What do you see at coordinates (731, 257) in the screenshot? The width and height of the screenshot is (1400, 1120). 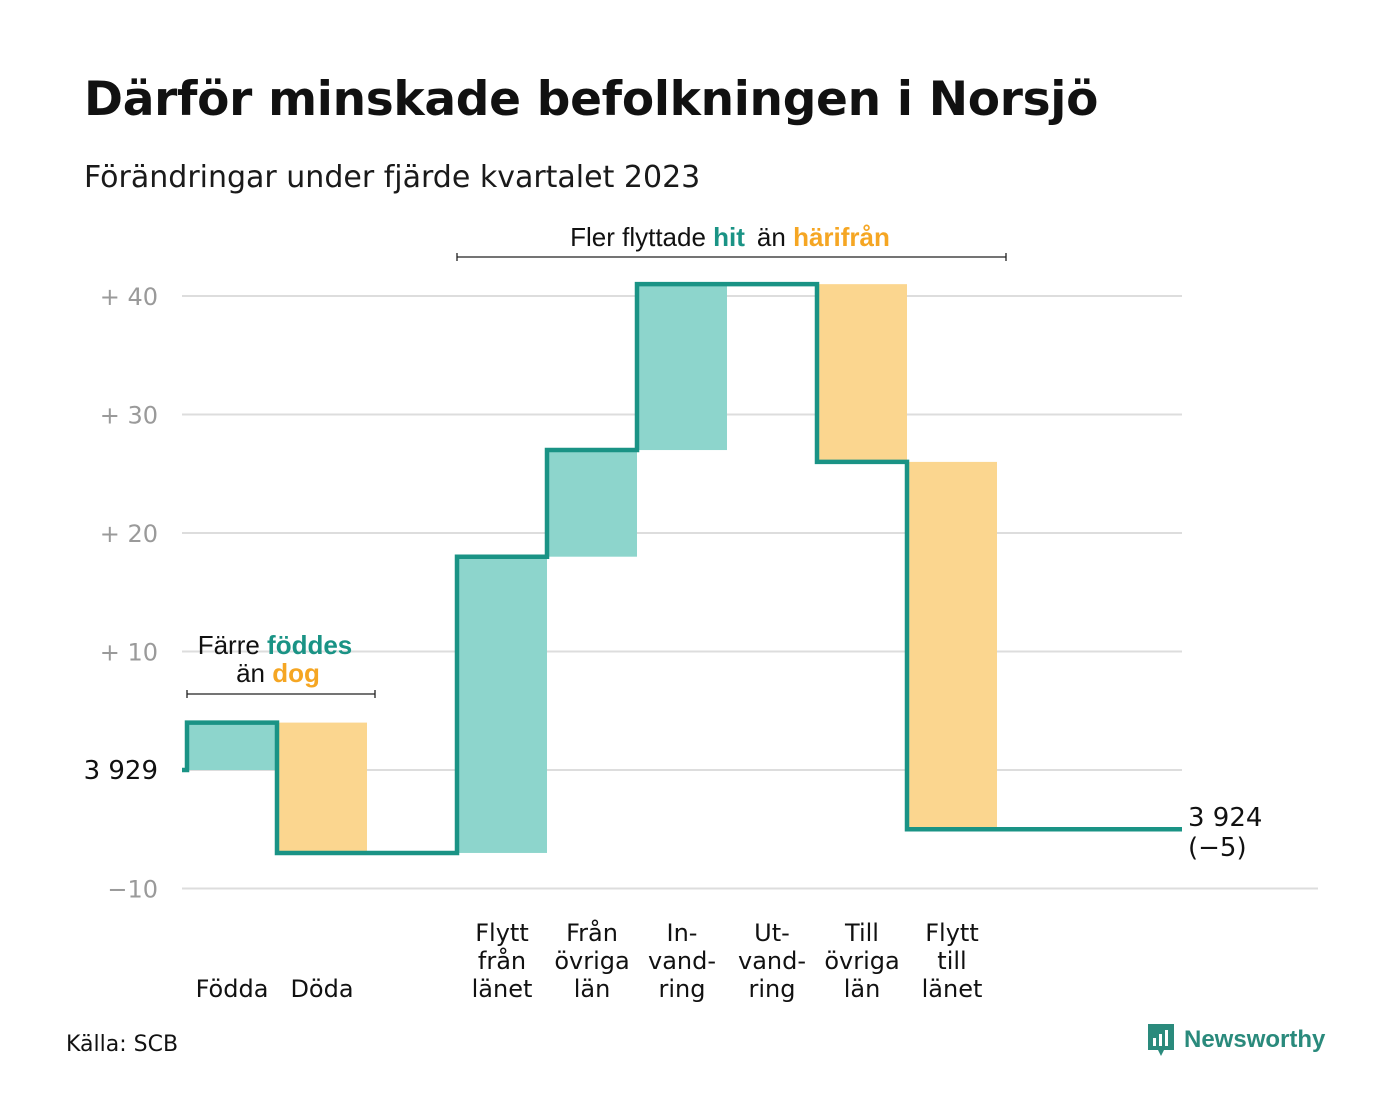 I see `migration-bracket` at bounding box center [731, 257].